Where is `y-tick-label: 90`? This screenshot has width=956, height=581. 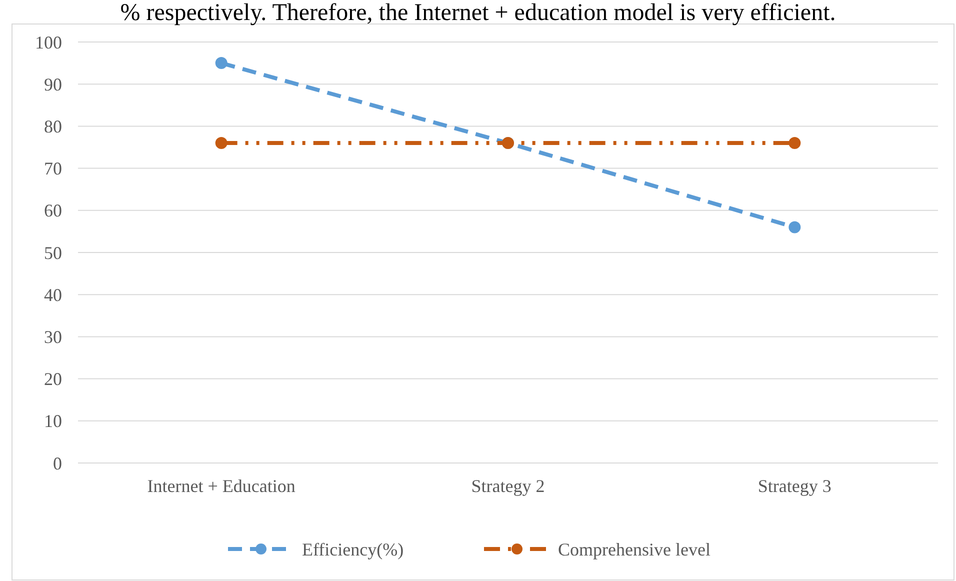 y-tick-label: 90 is located at coordinates (53, 84).